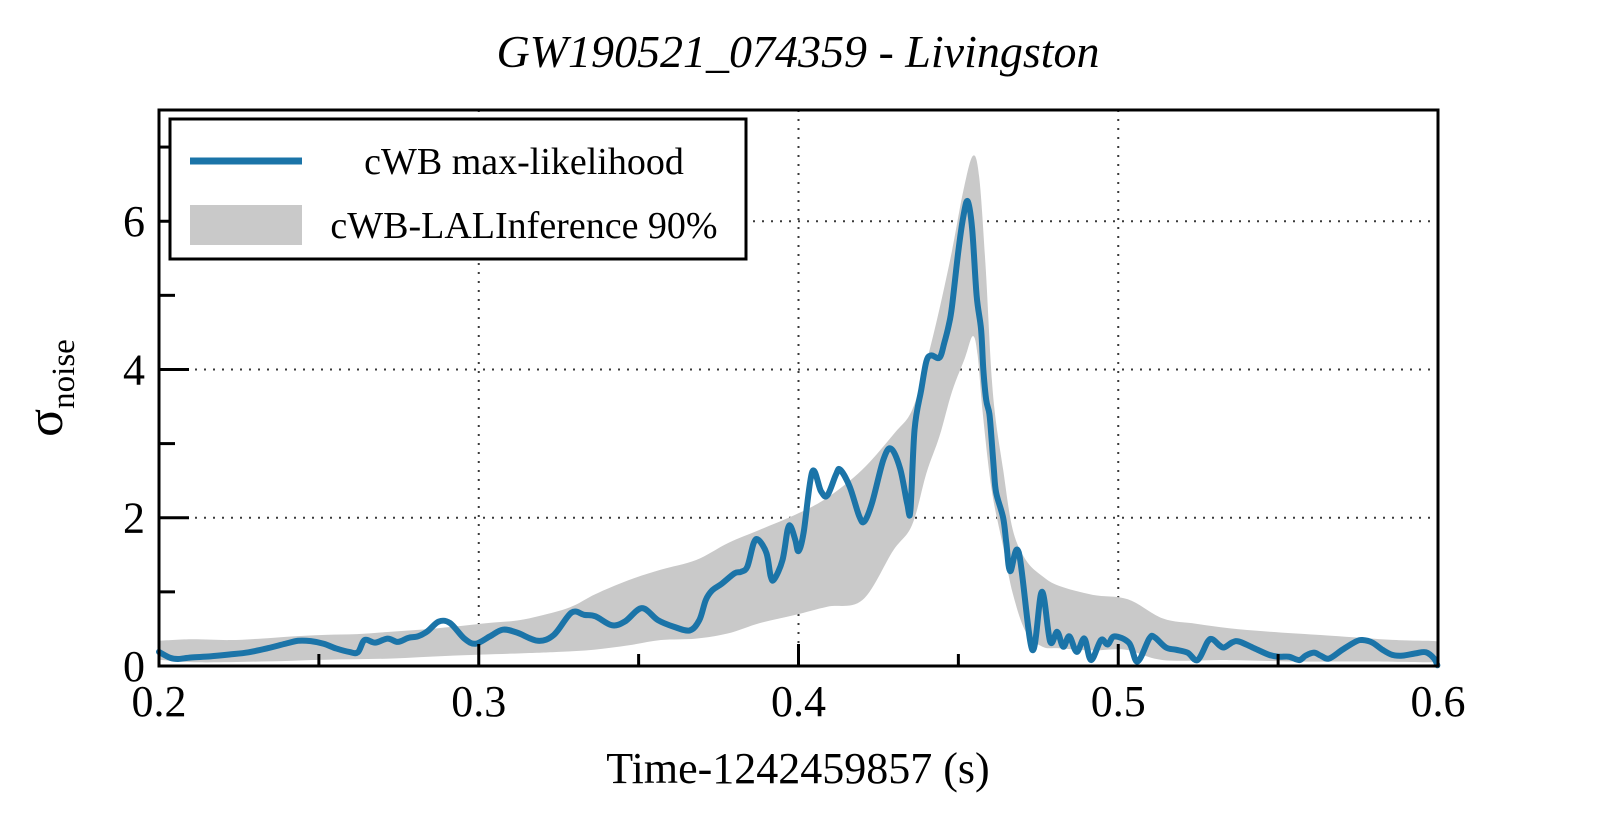 This screenshot has height=813, width=1599. Describe the element at coordinates (246, 225) in the screenshot. I see `legend-band-sample` at that location.